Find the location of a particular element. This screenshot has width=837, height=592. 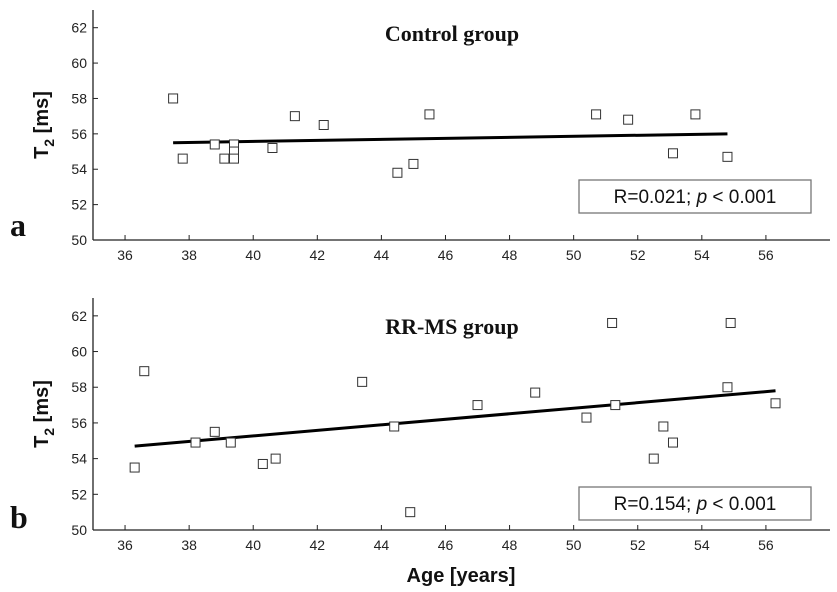

y-axis-label: T2 [ms] is located at coordinates (44, 414).